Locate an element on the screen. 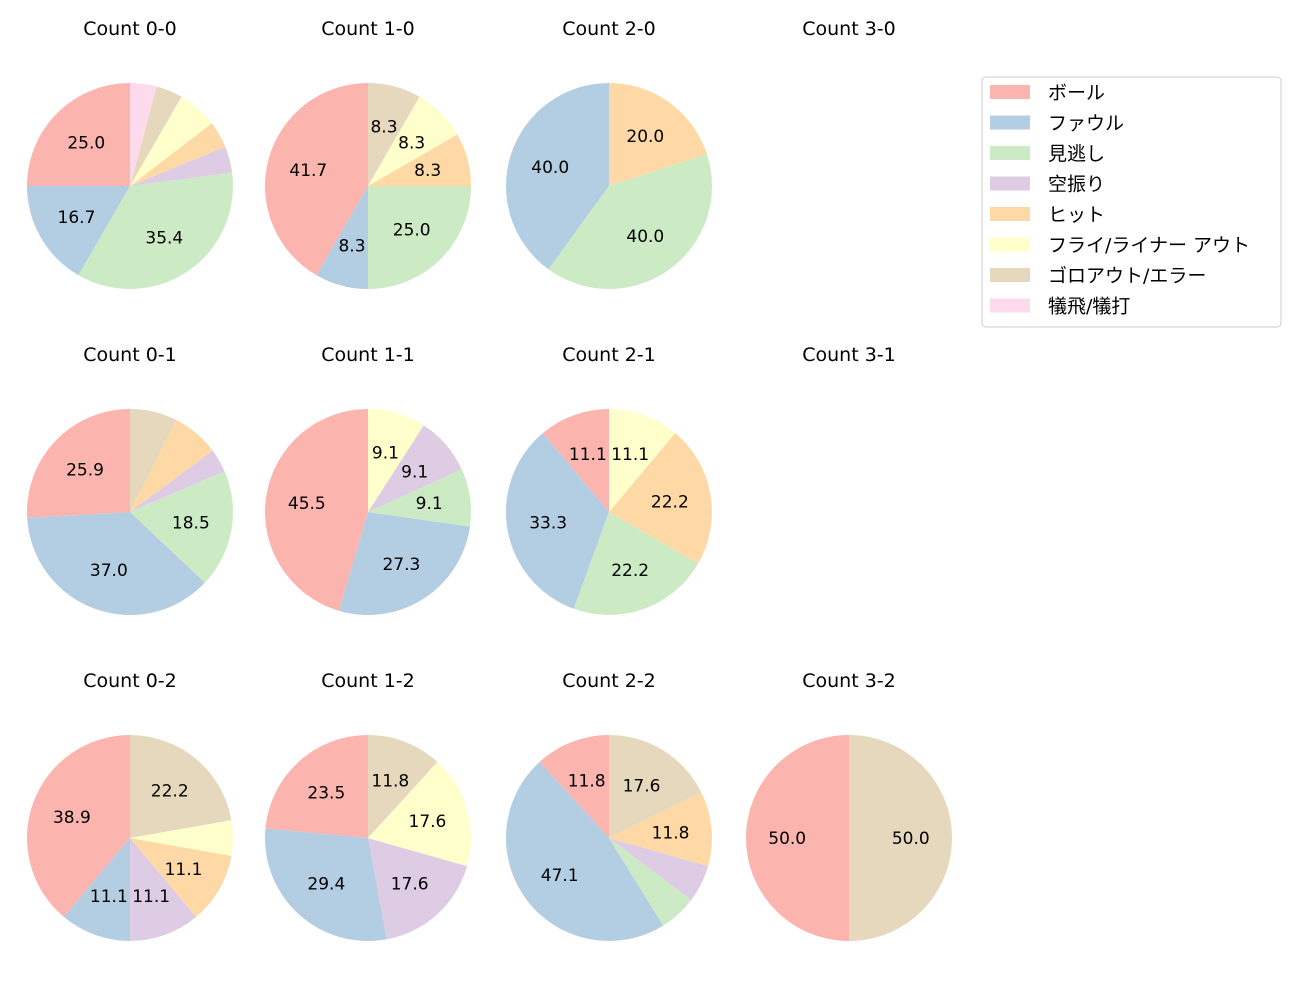  slice-label: 40.0 is located at coordinates (550, 168).